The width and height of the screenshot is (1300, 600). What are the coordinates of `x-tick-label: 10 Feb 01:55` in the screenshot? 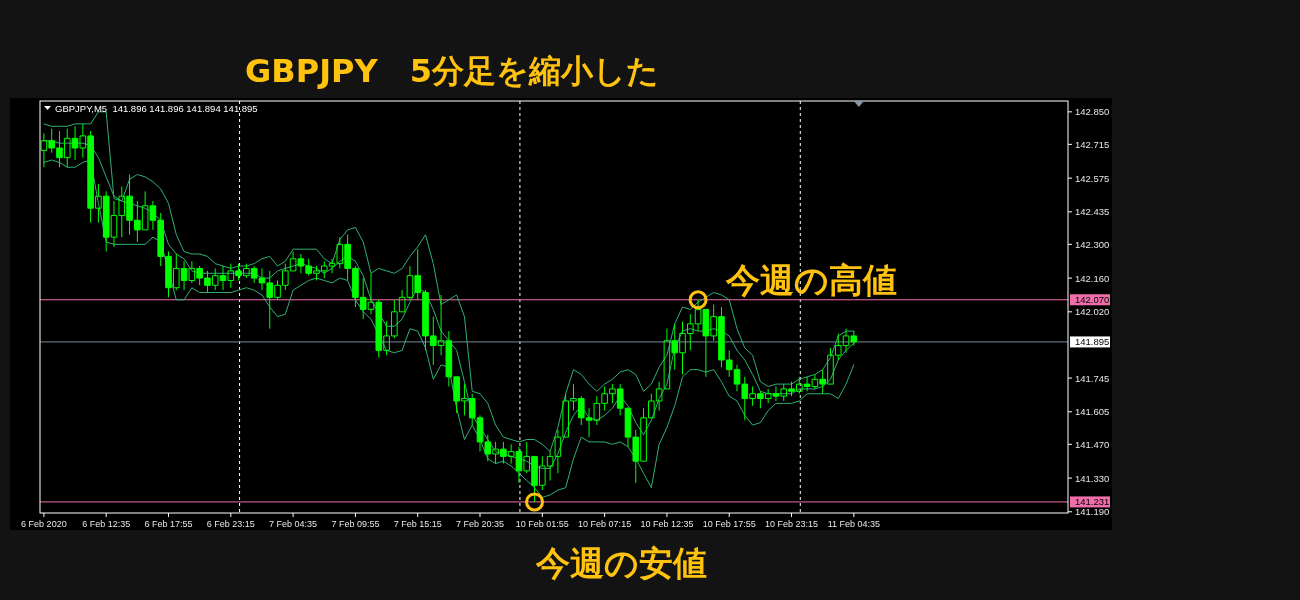 It's located at (542, 524).